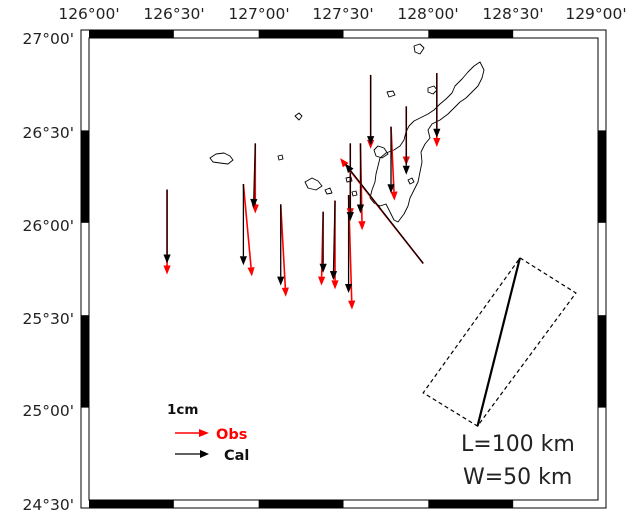 This screenshot has width=633, height=519. Describe the element at coordinates (48, 319) in the screenshot. I see `lat-label-25-30: 25°30'` at that location.